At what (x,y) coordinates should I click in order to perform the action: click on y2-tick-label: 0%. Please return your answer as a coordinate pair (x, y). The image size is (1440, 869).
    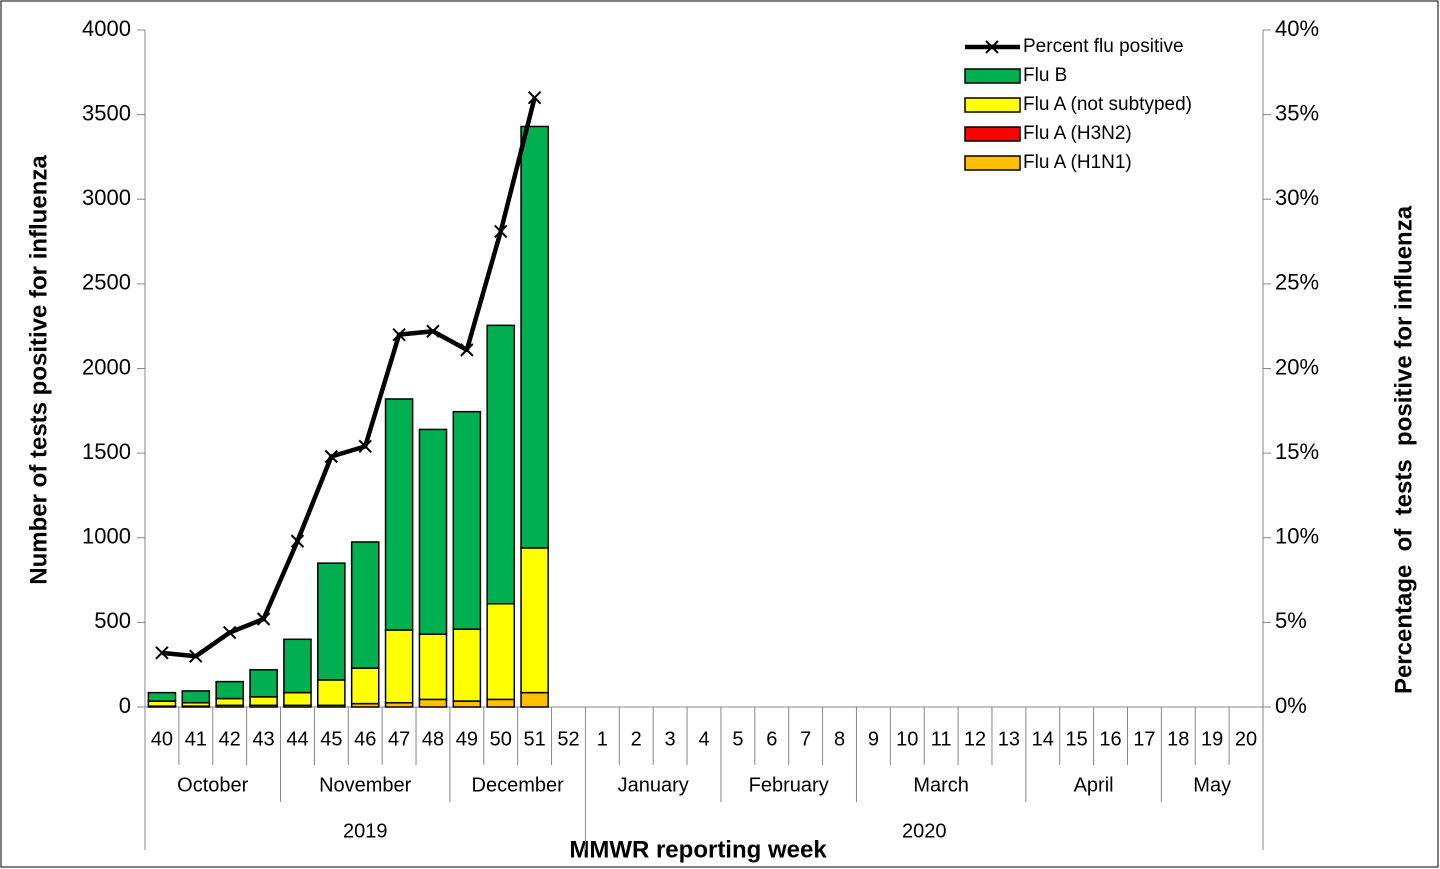
    Looking at the image, I should click on (1291, 705).